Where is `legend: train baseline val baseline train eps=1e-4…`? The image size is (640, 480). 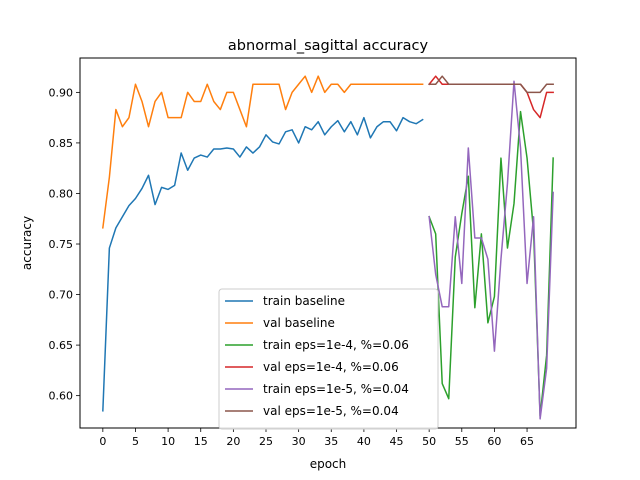 legend: train baseline val baseline train eps=1e-4… is located at coordinates (328, 359).